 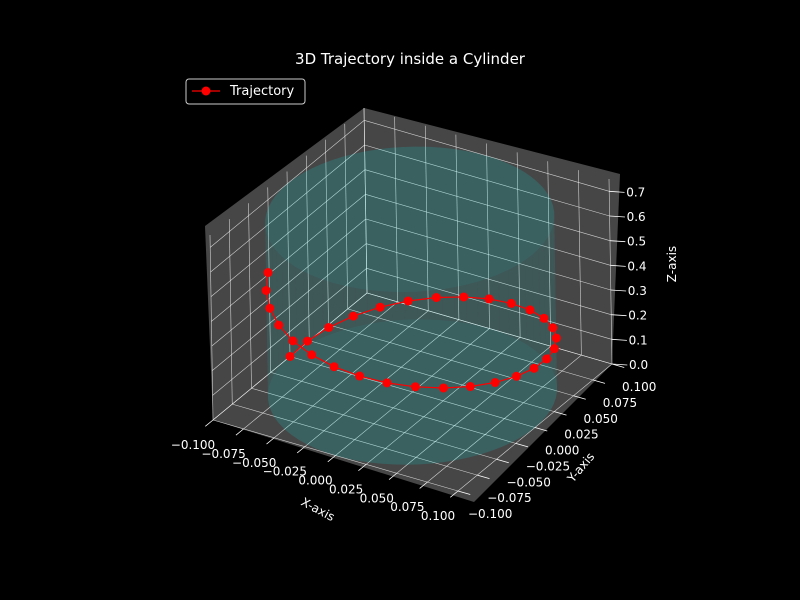 What do you see at coordinates (637, 316) in the screenshot?
I see `z-tick-label: 0.2` at bounding box center [637, 316].